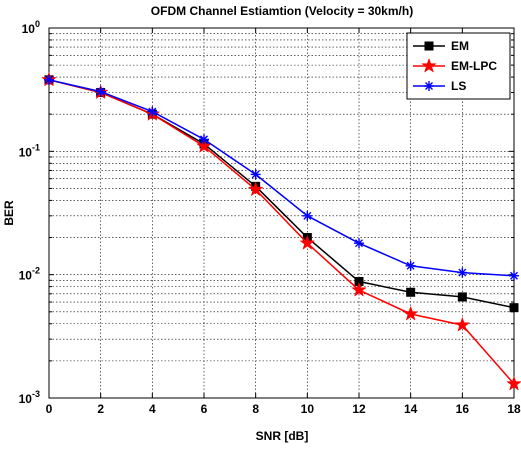 The height and width of the screenshot is (459, 521). What do you see at coordinates (9, 213) in the screenshot?
I see `y-axis-label: BER` at bounding box center [9, 213].